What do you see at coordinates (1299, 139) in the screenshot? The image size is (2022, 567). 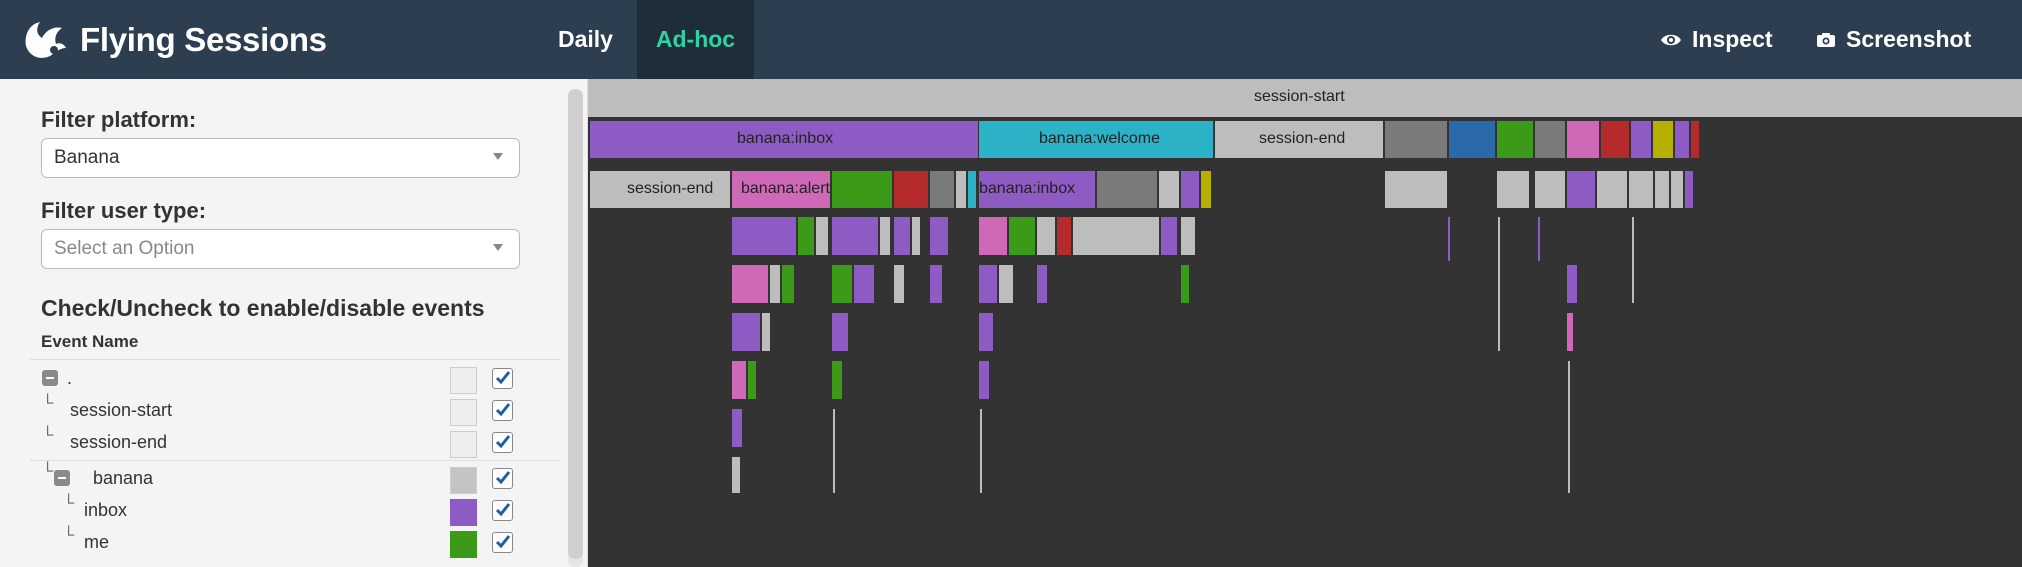 I see `flame-block-session-end-top` at bounding box center [1299, 139].